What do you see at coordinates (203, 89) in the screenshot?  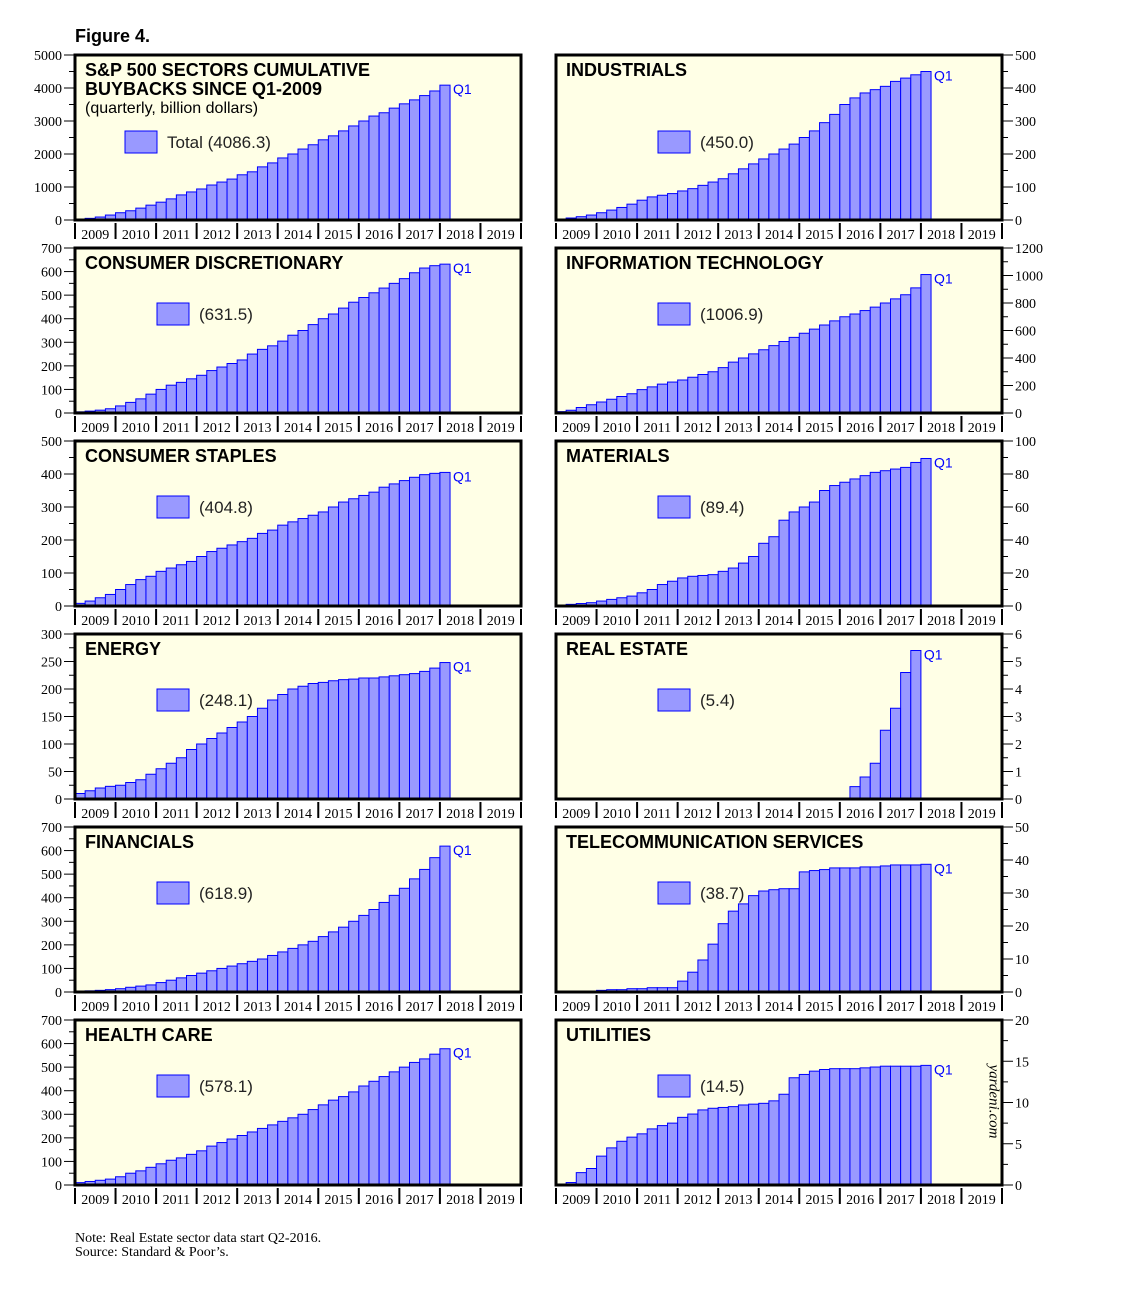 I see `panel-title-line2: BUYBACKS SINCE Q1-2009` at bounding box center [203, 89].